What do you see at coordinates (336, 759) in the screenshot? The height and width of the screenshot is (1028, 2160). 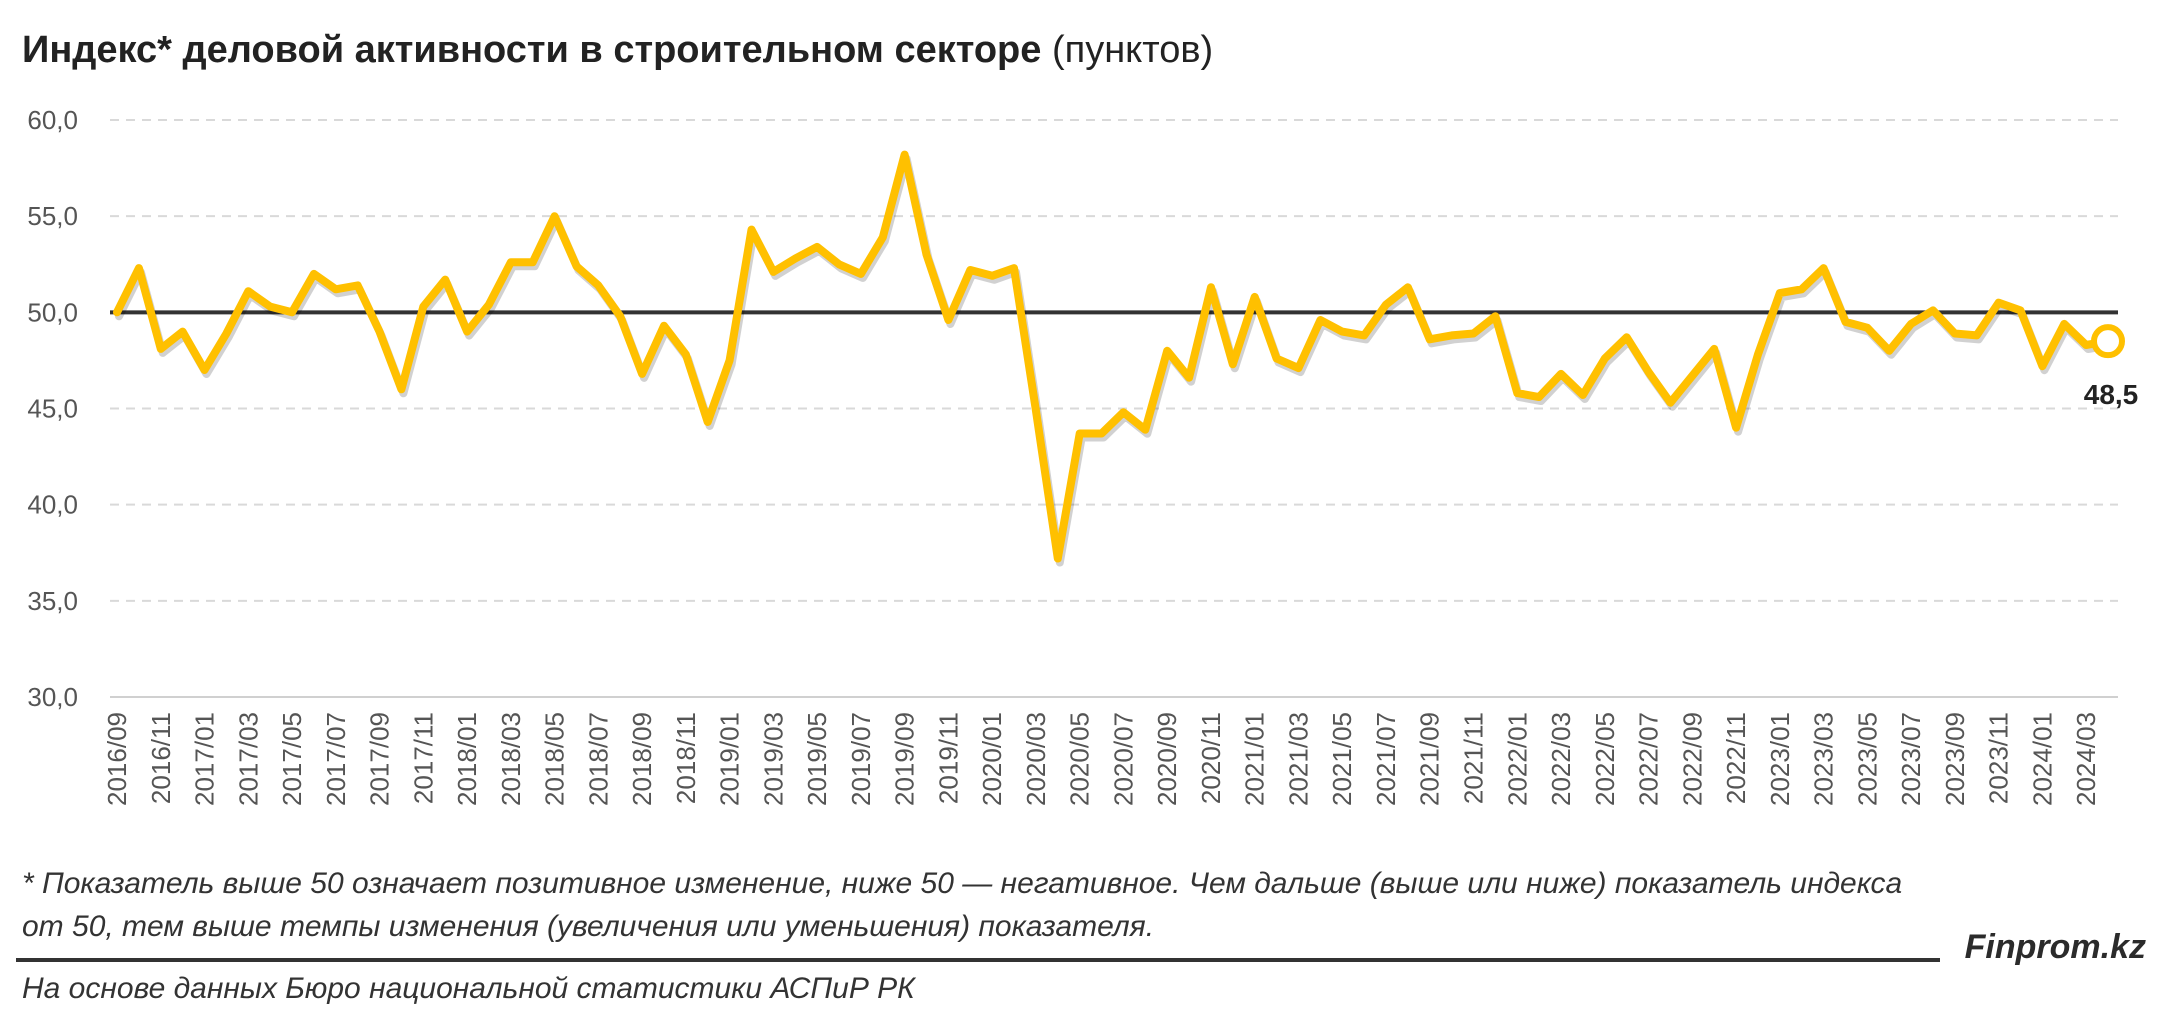 I see `x-tick-label: 2017/07` at bounding box center [336, 759].